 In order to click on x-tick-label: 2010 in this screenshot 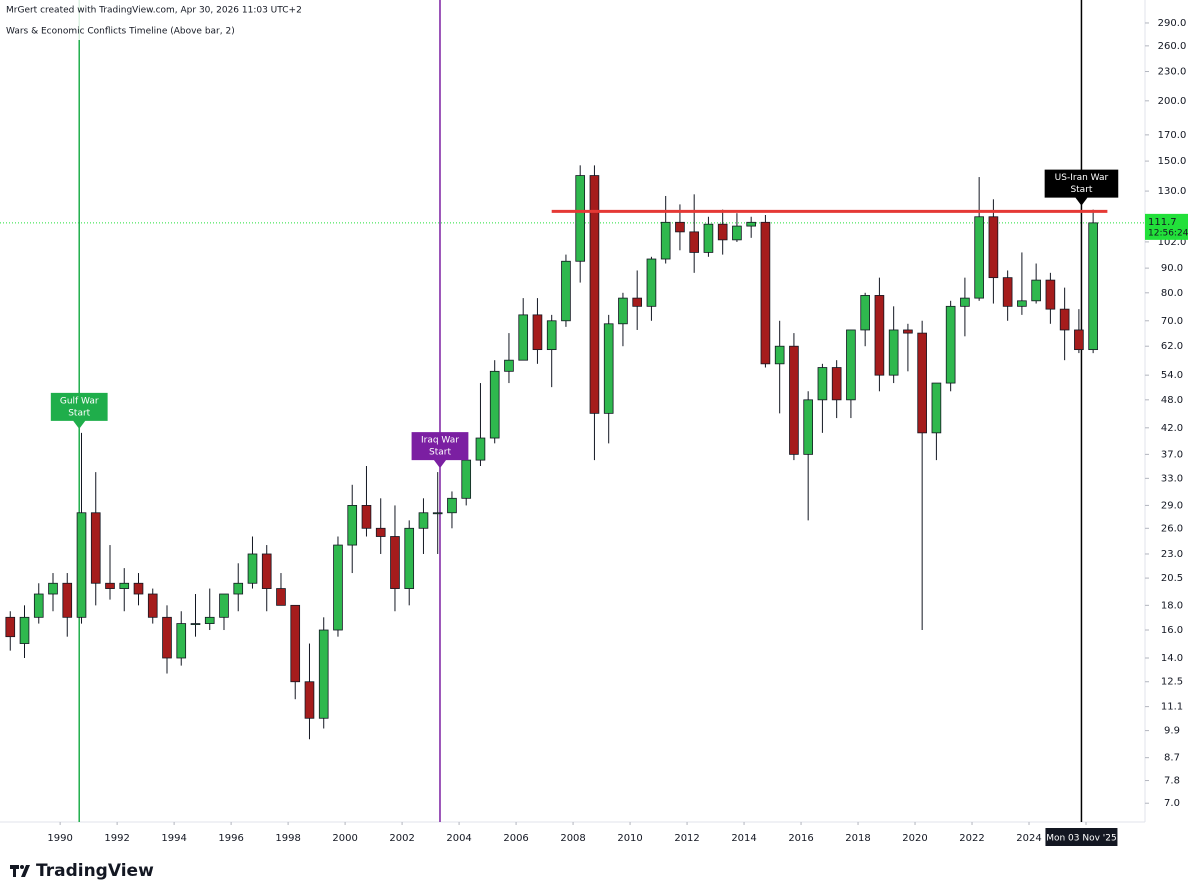, I will do `click(629, 838)`.